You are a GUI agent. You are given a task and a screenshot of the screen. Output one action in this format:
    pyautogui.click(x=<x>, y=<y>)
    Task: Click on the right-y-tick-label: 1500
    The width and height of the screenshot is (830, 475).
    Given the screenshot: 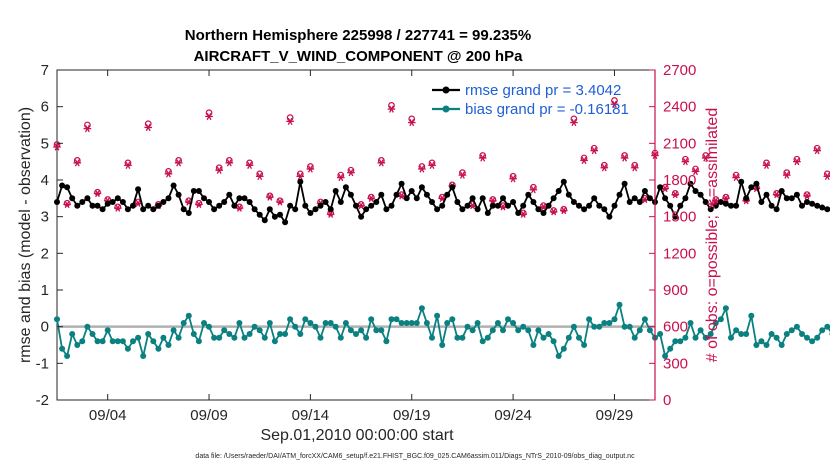 What is the action you would take?
    pyautogui.click(x=679, y=217)
    